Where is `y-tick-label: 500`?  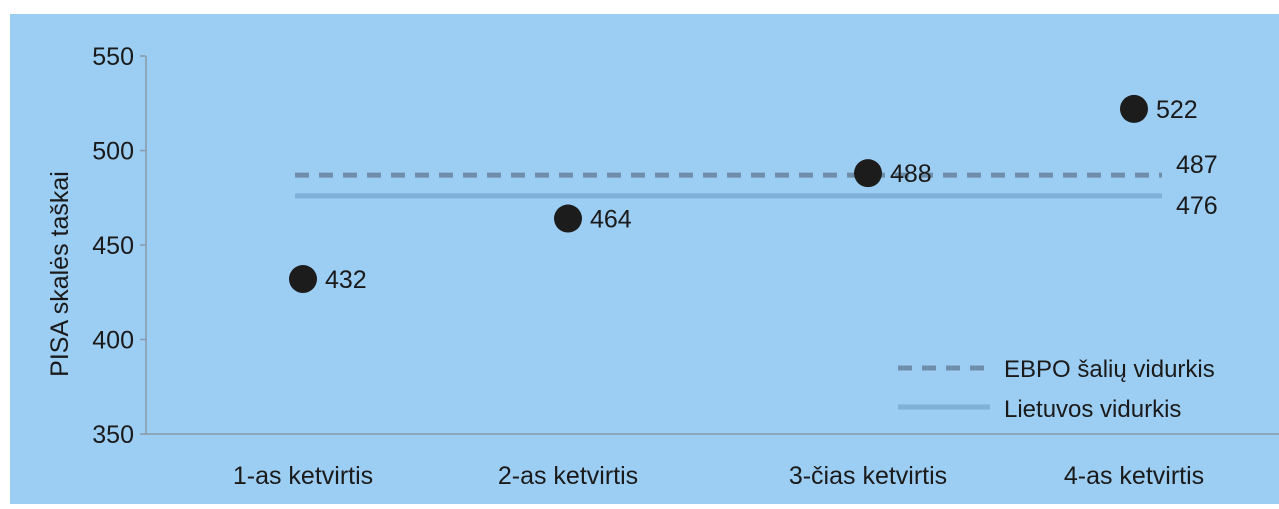 y-tick-label: 500 is located at coordinates (113, 152).